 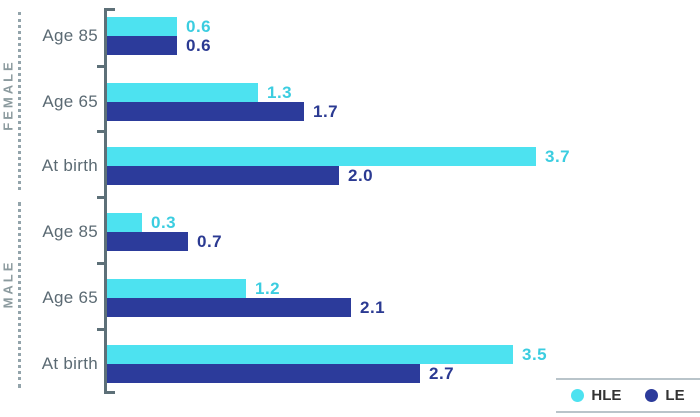 What do you see at coordinates (578, 395) in the screenshot?
I see `hle-legend-dot-icon` at bounding box center [578, 395].